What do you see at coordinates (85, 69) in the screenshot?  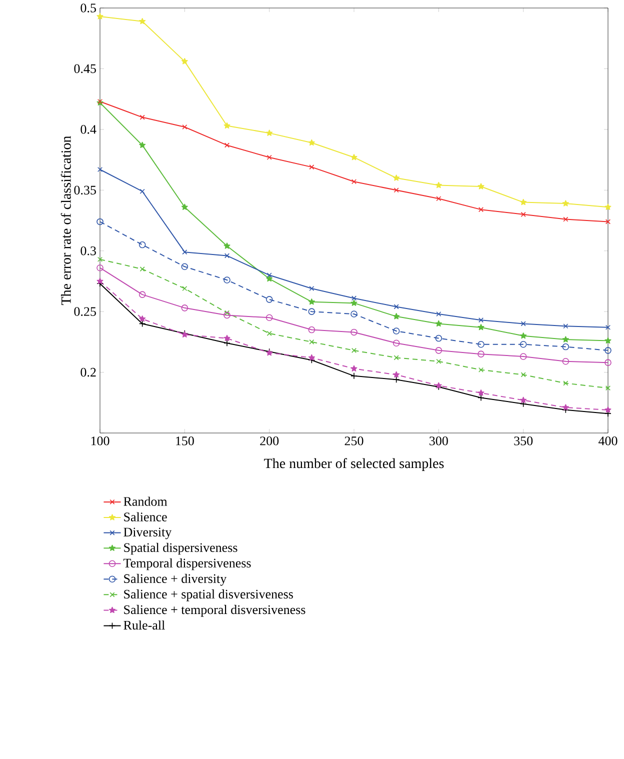 I see `y-tick-label: 0.45` at bounding box center [85, 69].